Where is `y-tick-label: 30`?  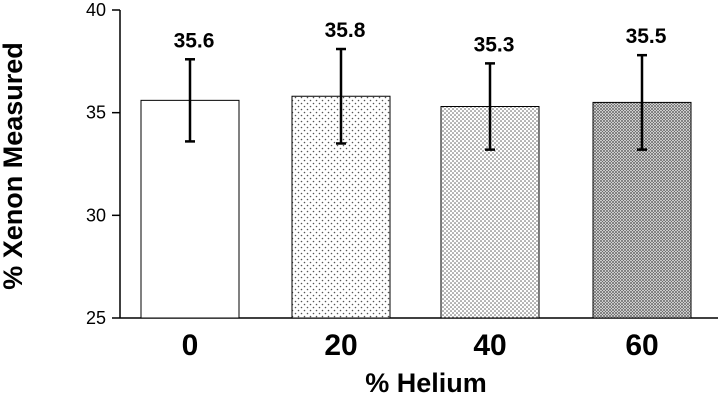
y-tick-label: 30 is located at coordinates (96, 215).